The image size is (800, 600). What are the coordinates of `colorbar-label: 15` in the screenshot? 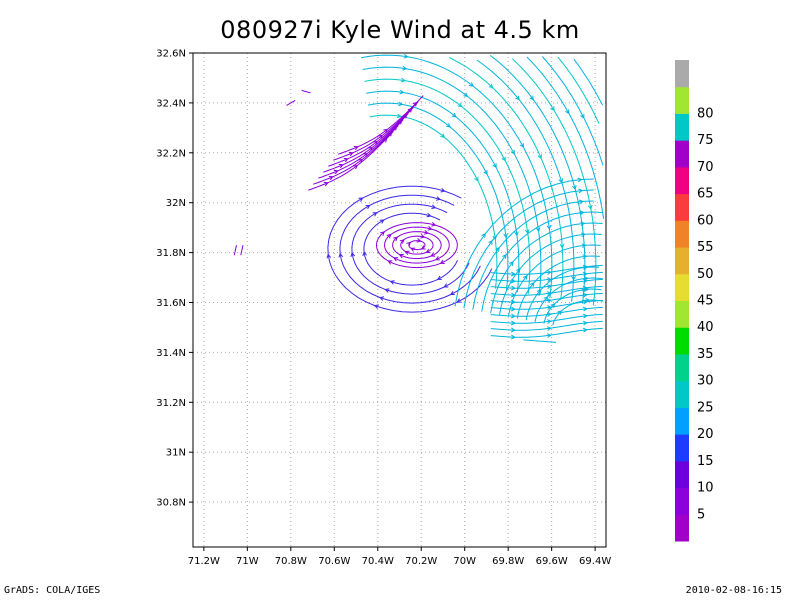 It's located at (705, 461).